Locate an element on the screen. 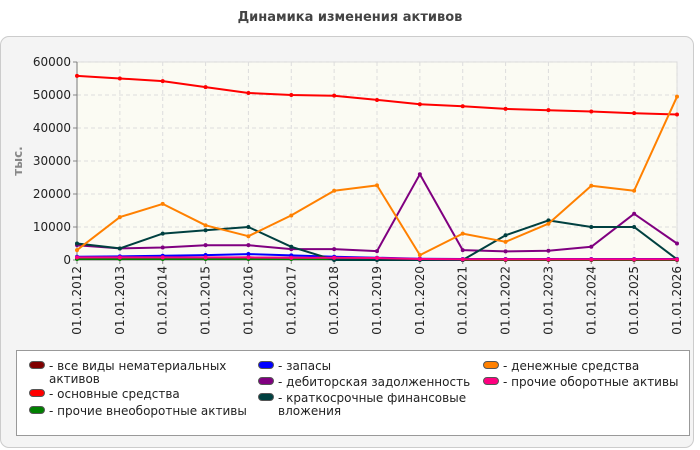 Image resolution: width=700 pixels, height=450 pixels. y-axis-label: тыс. is located at coordinates (18, 160).